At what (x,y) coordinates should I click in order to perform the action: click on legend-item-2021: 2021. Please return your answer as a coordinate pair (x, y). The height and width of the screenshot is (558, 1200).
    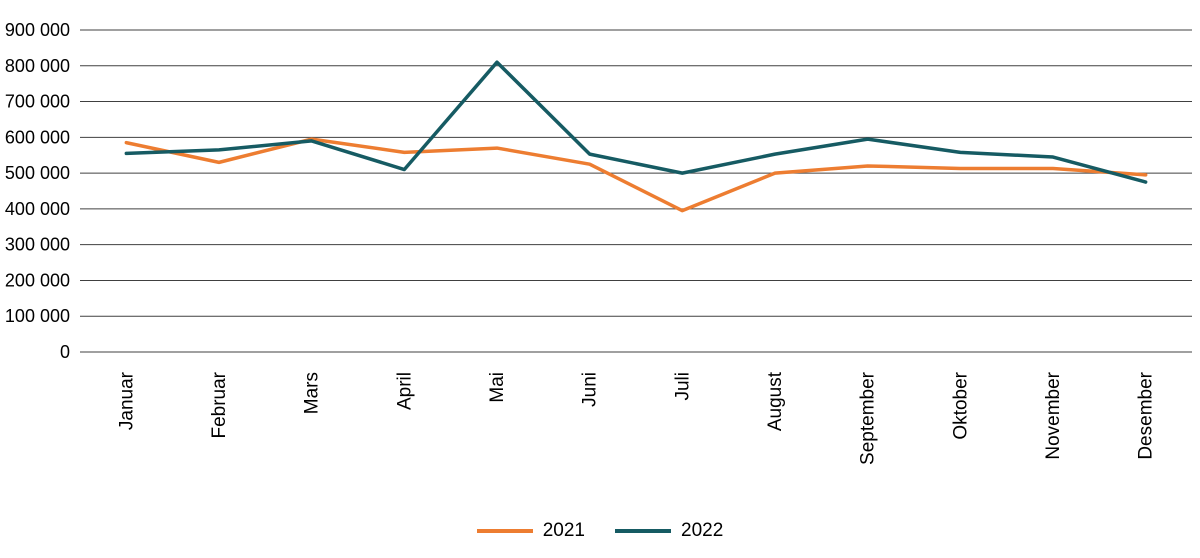
    Looking at the image, I should click on (530, 531).